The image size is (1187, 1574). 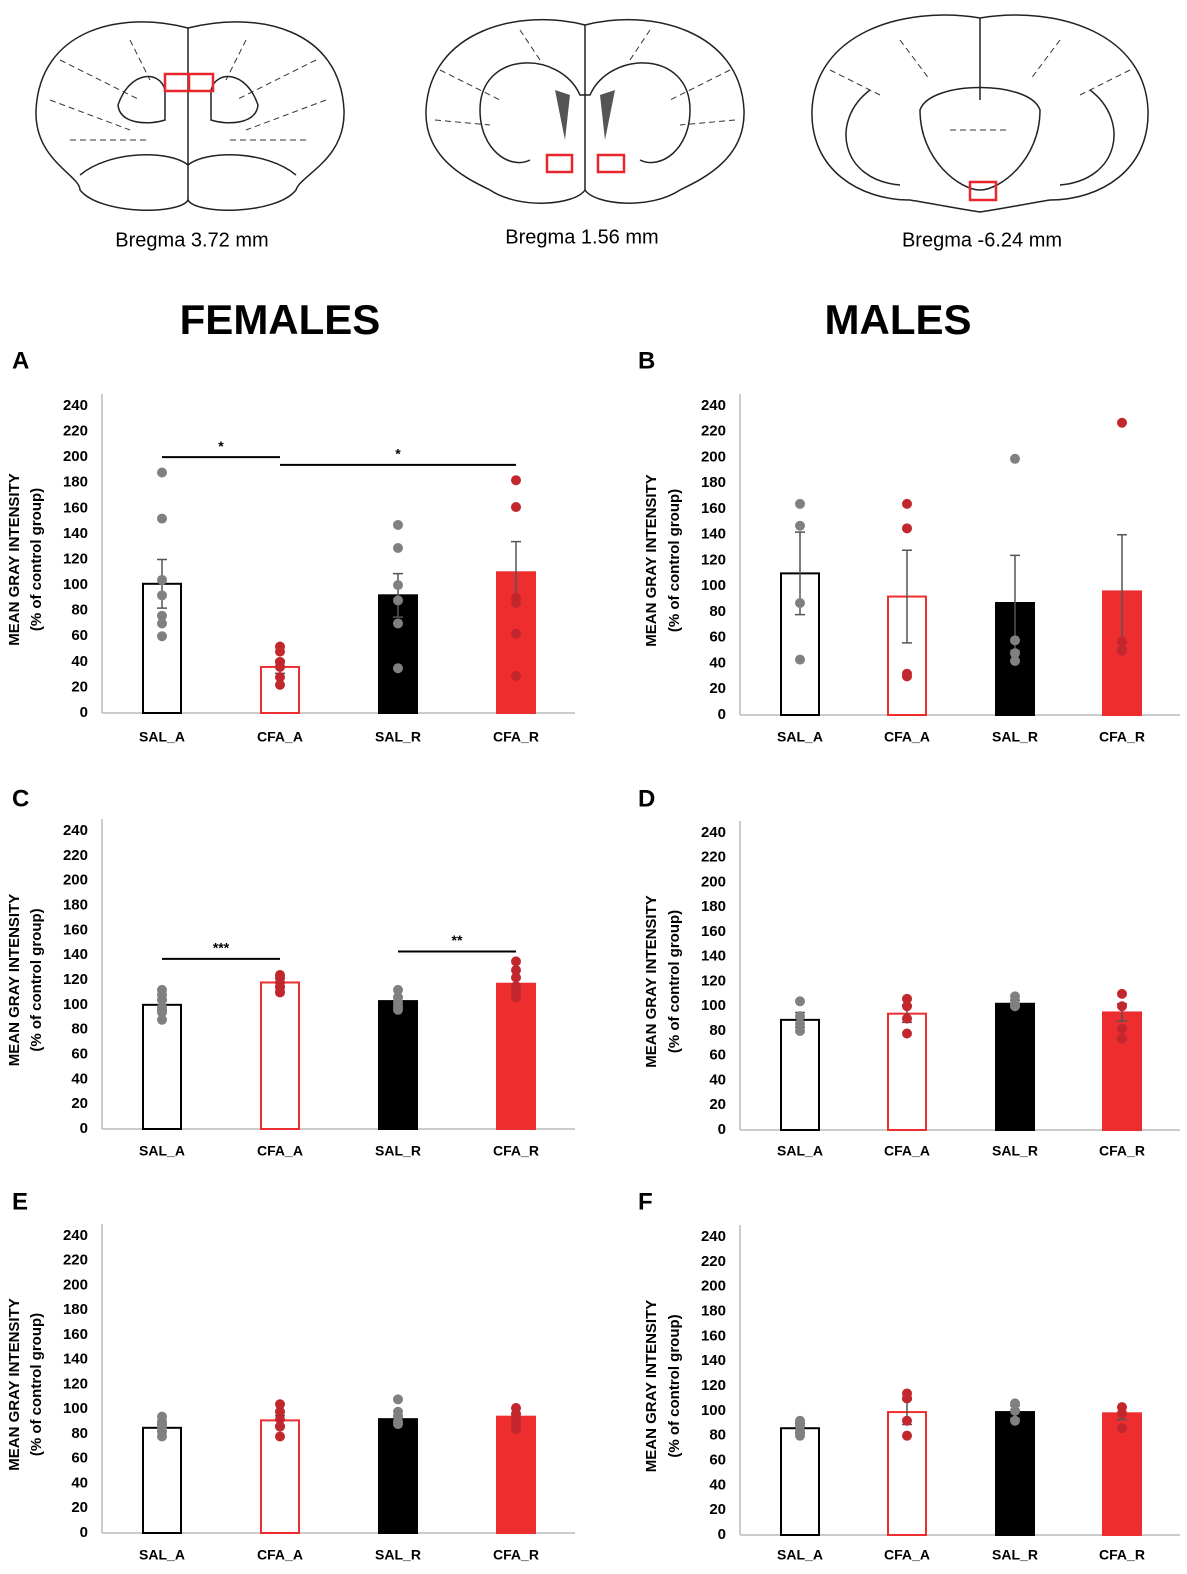 What do you see at coordinates (713, 906) in the screenshot?
I see `y-tick-label: 180` at bounding box center [713, 906].